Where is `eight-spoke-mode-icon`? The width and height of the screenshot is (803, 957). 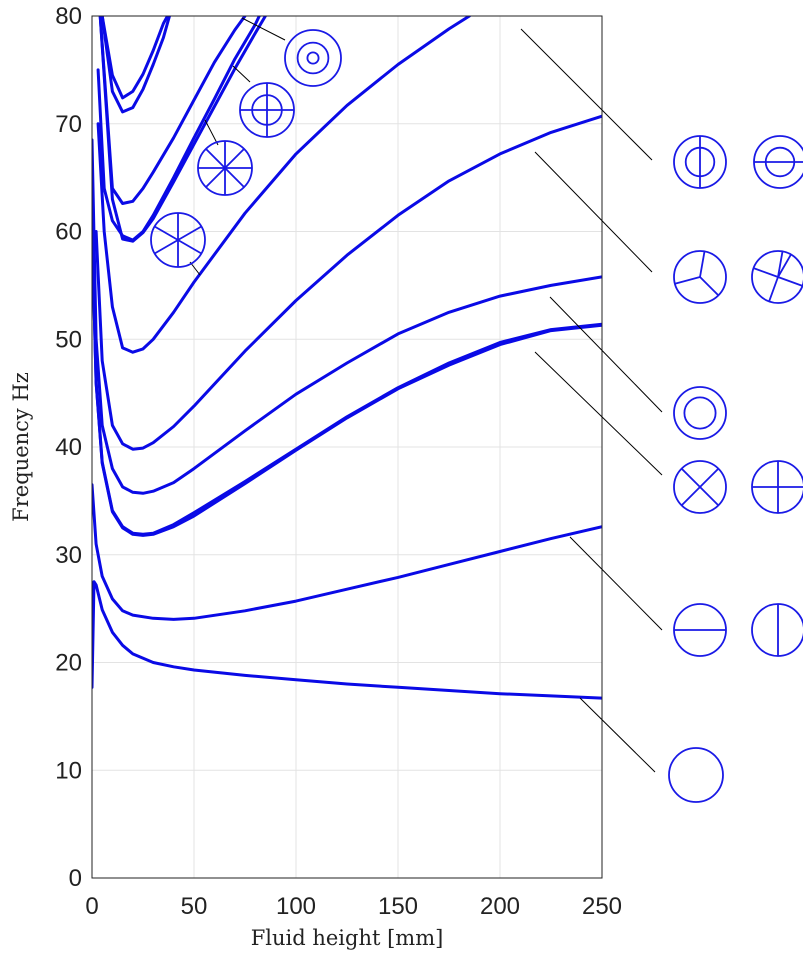
eight-spoke-mode-icon is located at coordinates (225, 168).